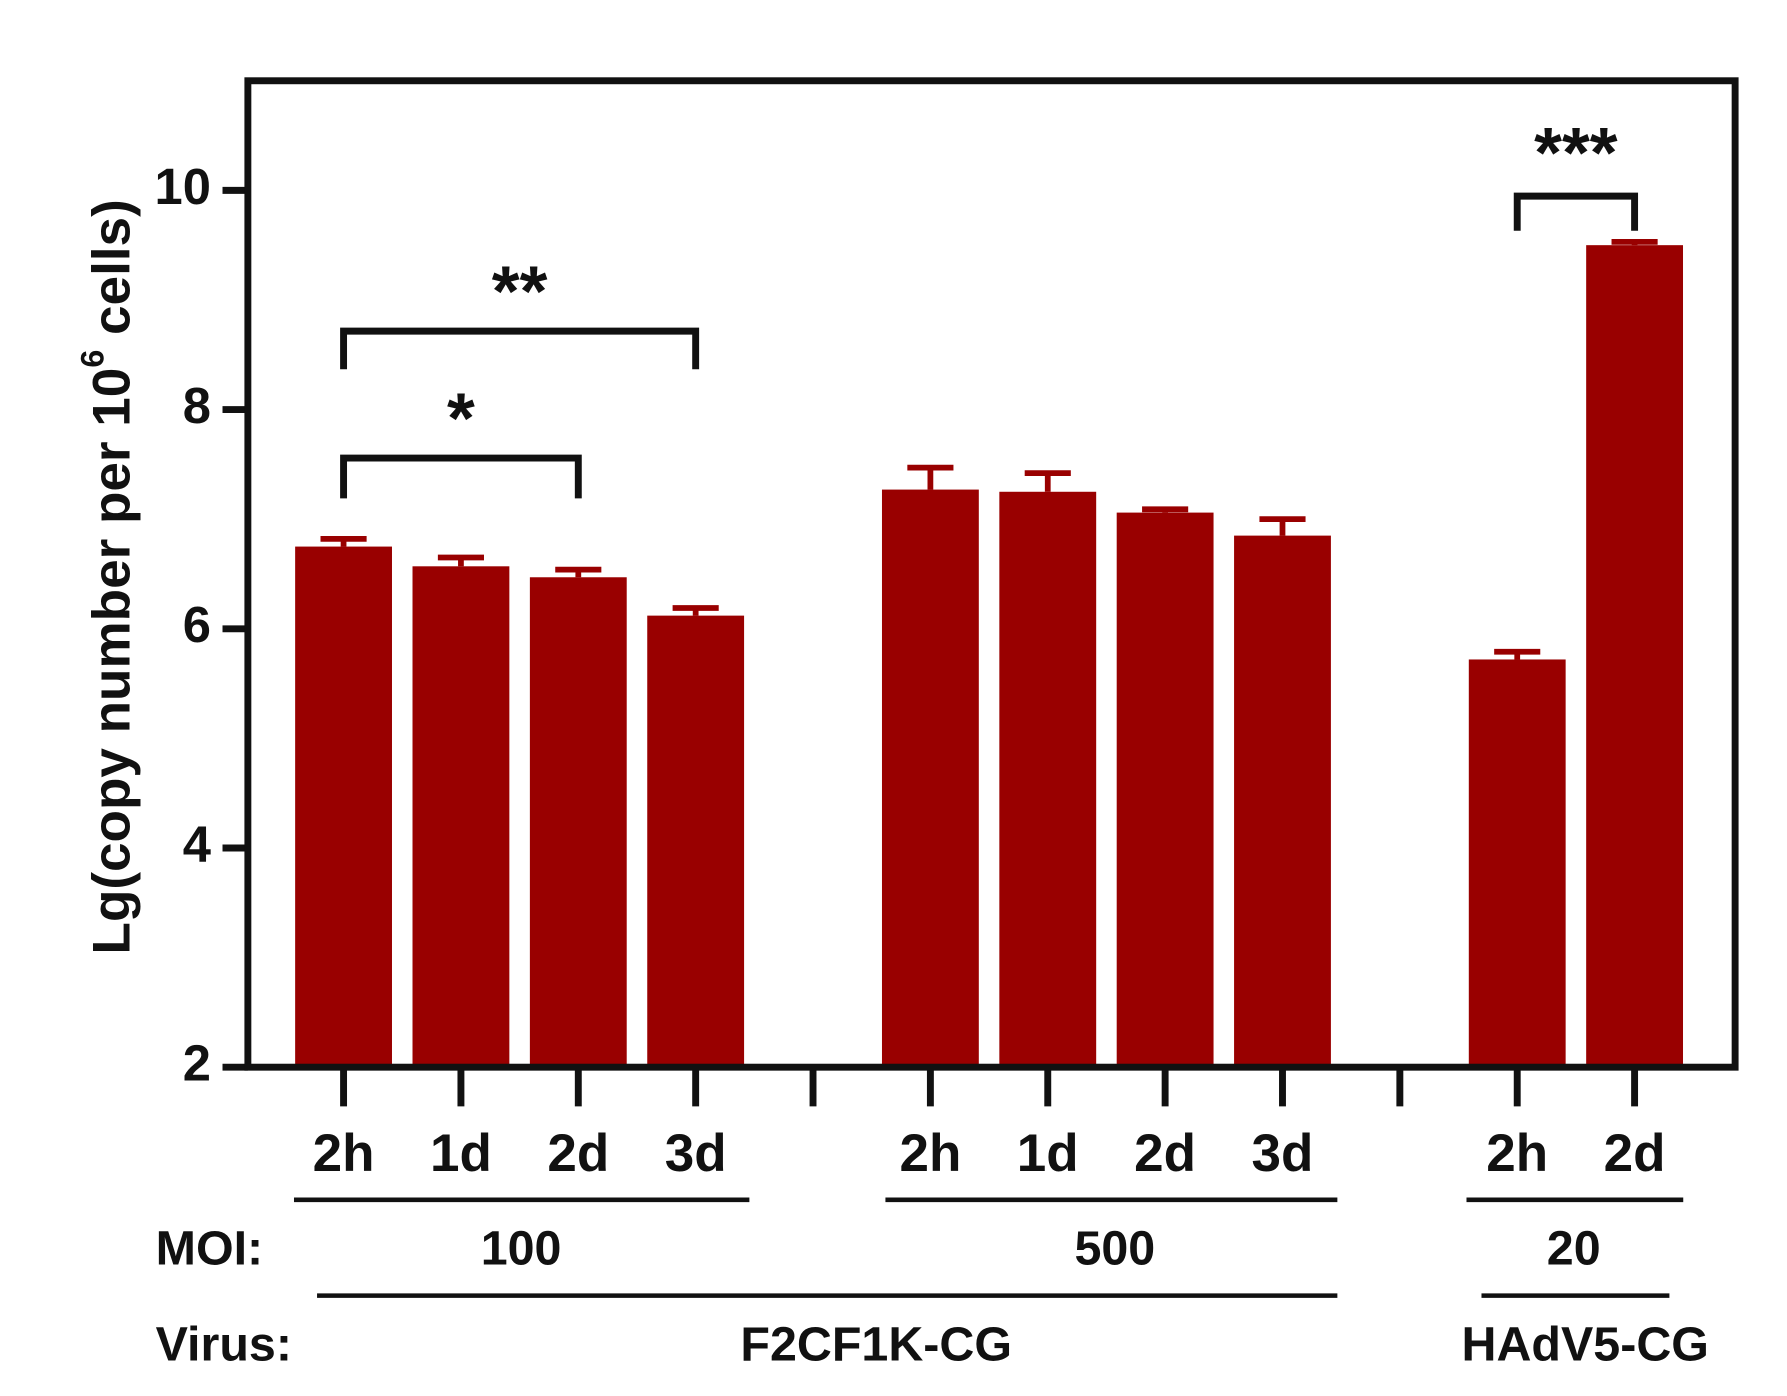  Describe the element at coordinates (210, 1249) in the screenshot. I see `moi-label: MOI:` at that location.